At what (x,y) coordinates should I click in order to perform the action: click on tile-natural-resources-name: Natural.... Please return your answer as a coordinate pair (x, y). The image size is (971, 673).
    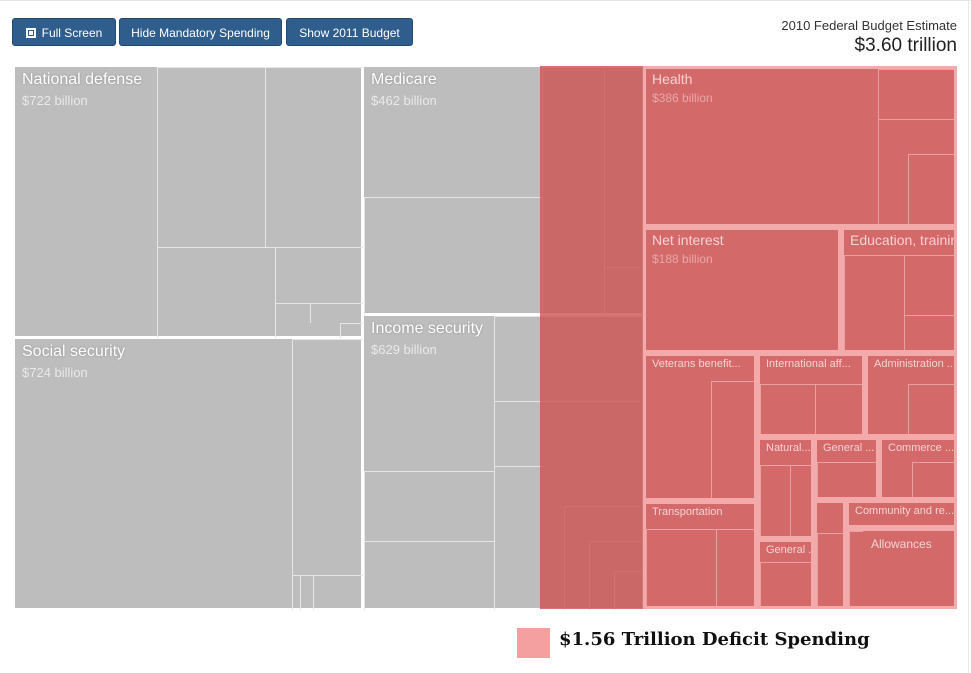
    Looking at the image, I should click on (788, 448).